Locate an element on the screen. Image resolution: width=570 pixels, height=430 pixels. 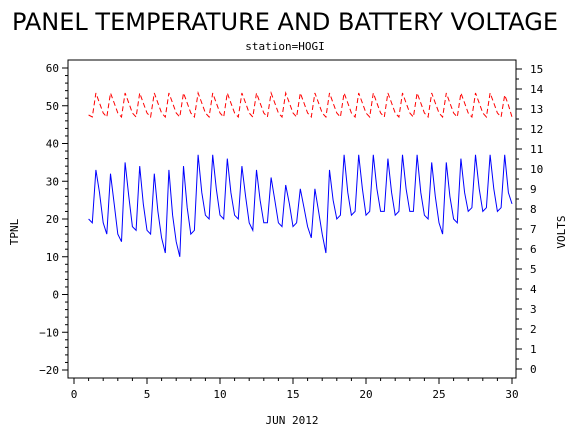
y-axis-left: −20 −10 0 10 20 30 40 50 60 is located at coordinates (53, 219).